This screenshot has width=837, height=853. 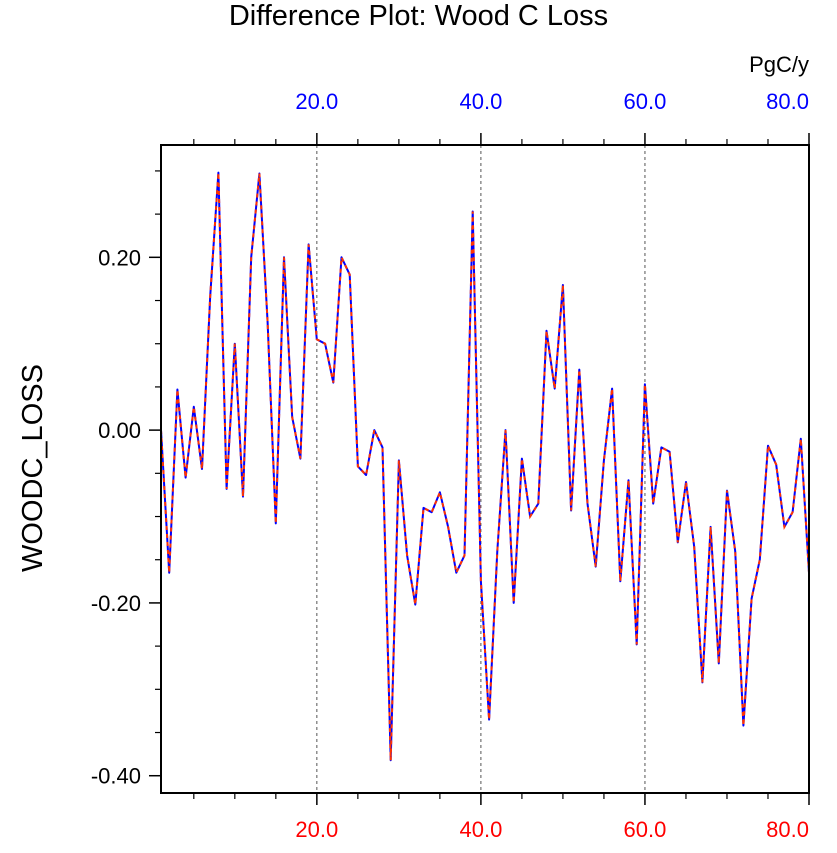 What do you see at coordinates (480, 829) in the screenshot?
I see `x-tick-label-bottom: 40.0` at bounding box center [480, 829].